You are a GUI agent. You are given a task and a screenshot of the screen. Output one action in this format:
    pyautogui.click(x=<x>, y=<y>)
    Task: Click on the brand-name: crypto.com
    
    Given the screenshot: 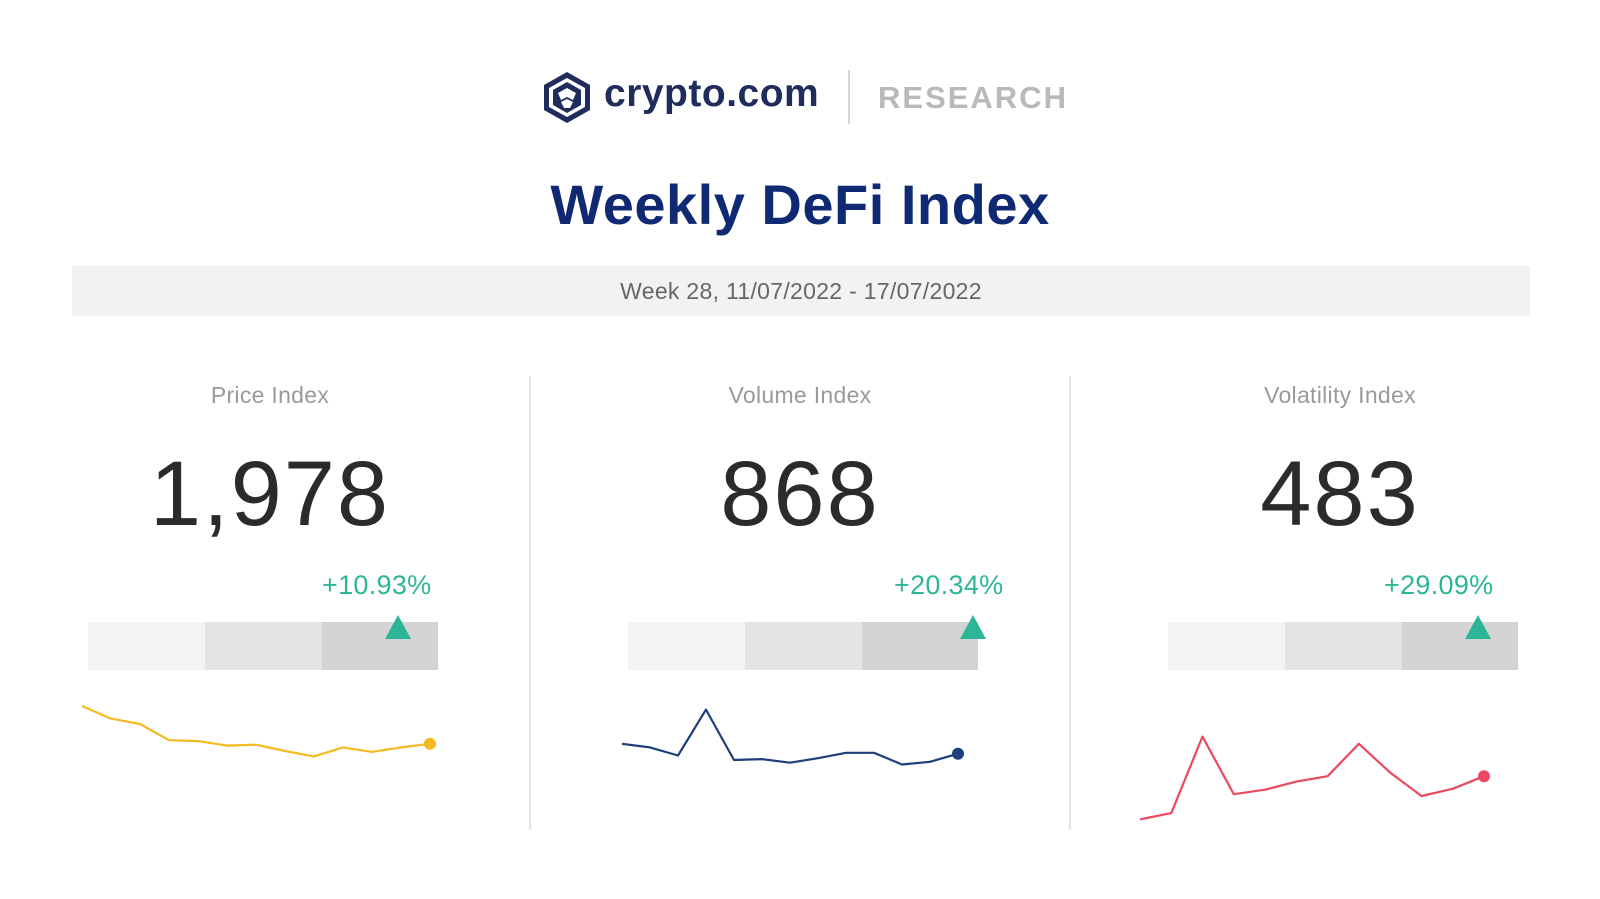 What is the action you would take?
    pyautogui.click(x=712, y=93)
    